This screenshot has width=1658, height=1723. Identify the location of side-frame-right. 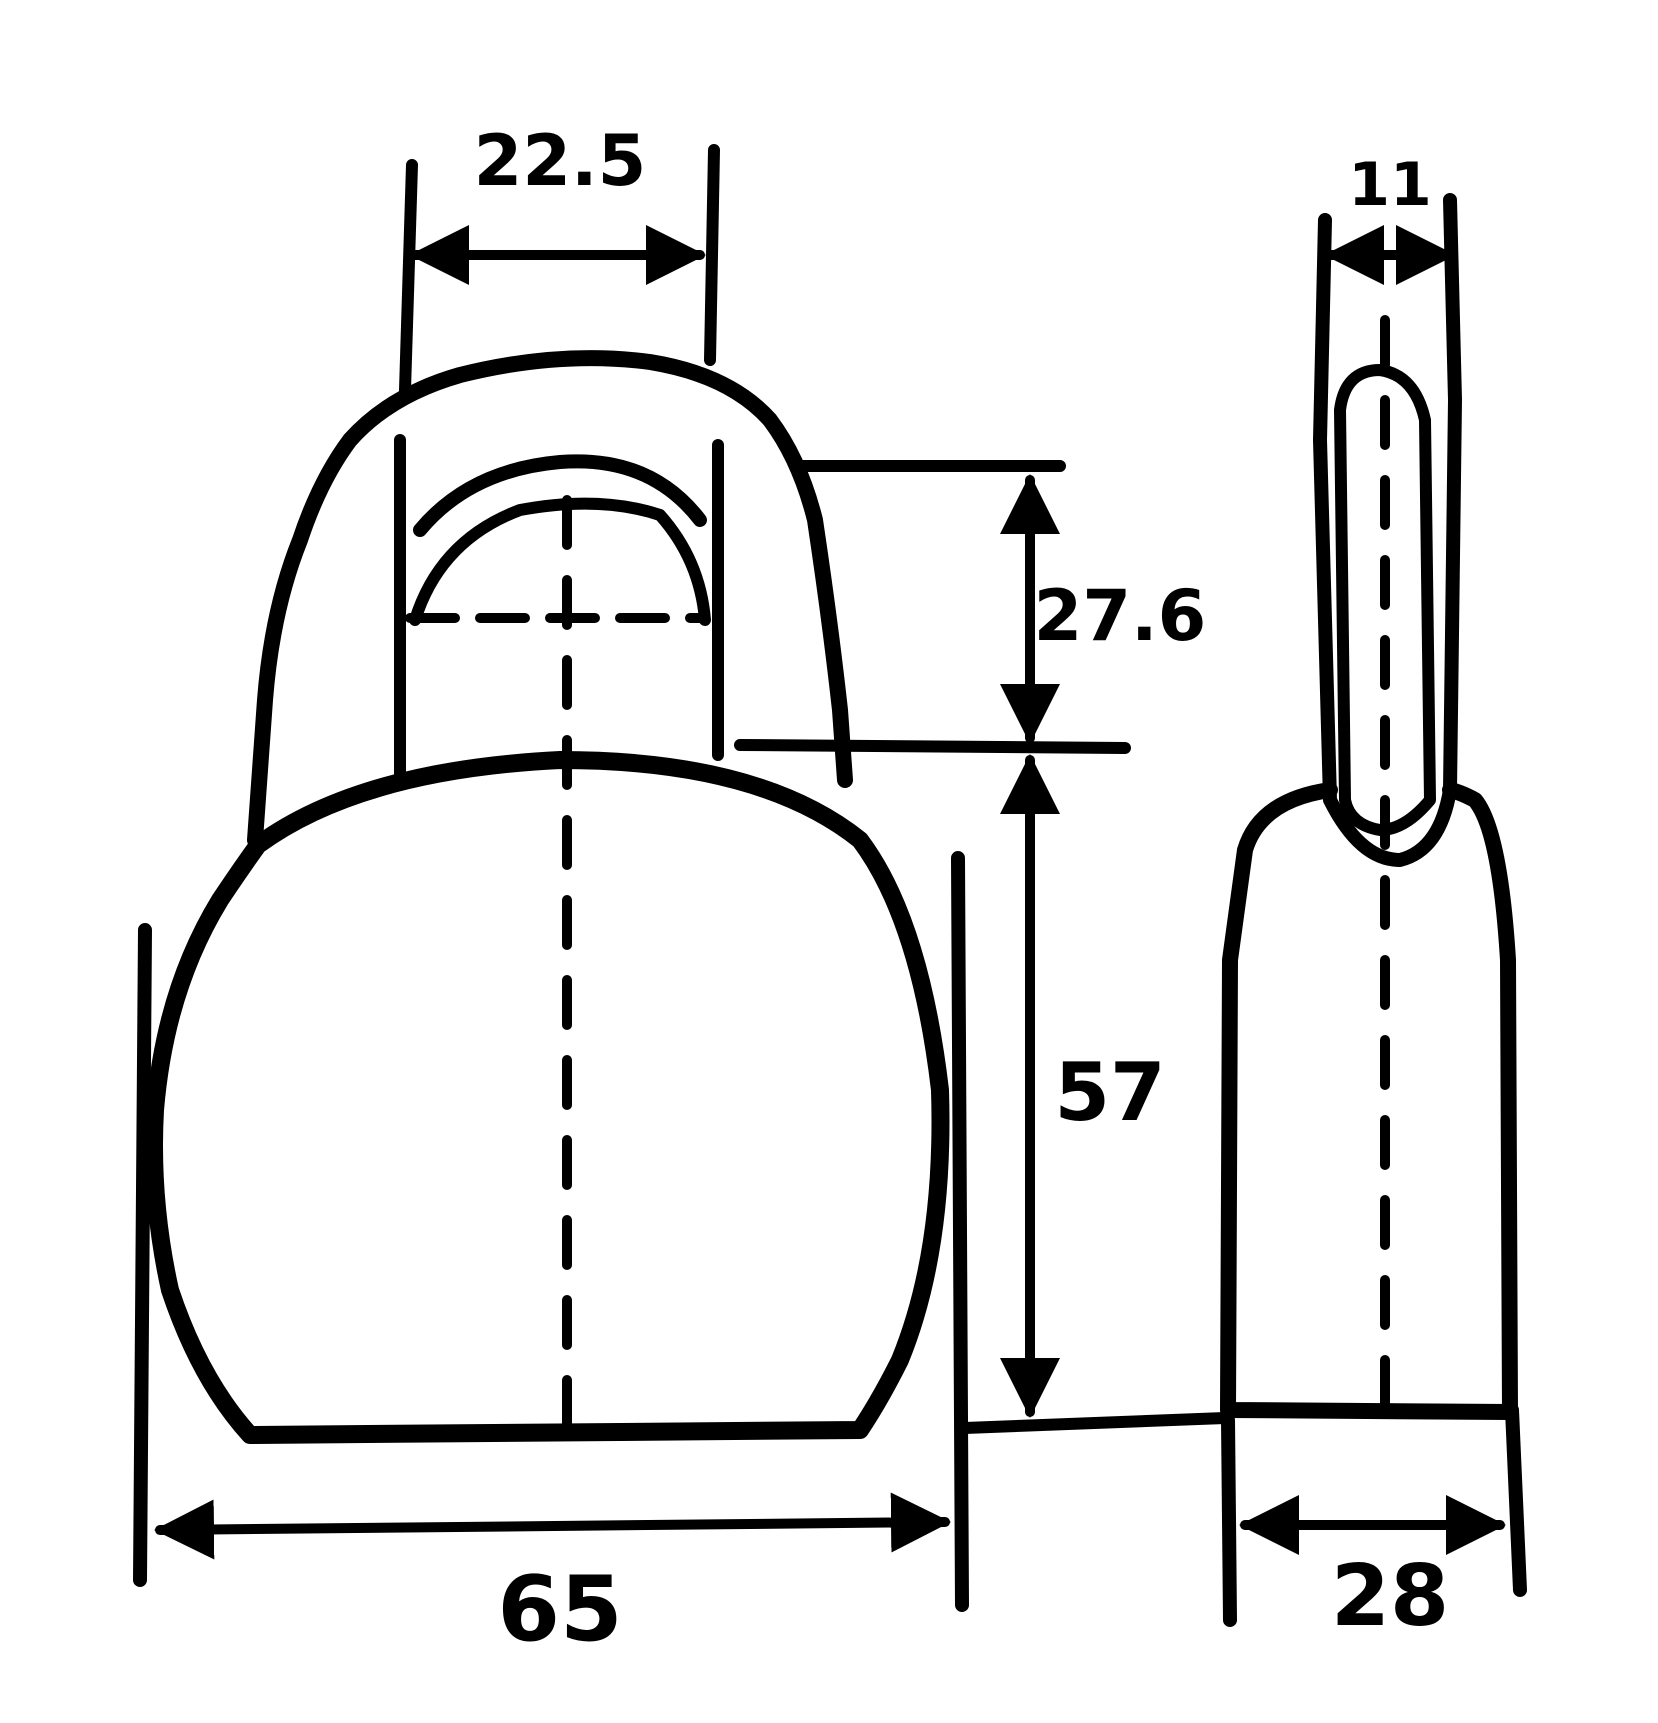
(1516, 1500).